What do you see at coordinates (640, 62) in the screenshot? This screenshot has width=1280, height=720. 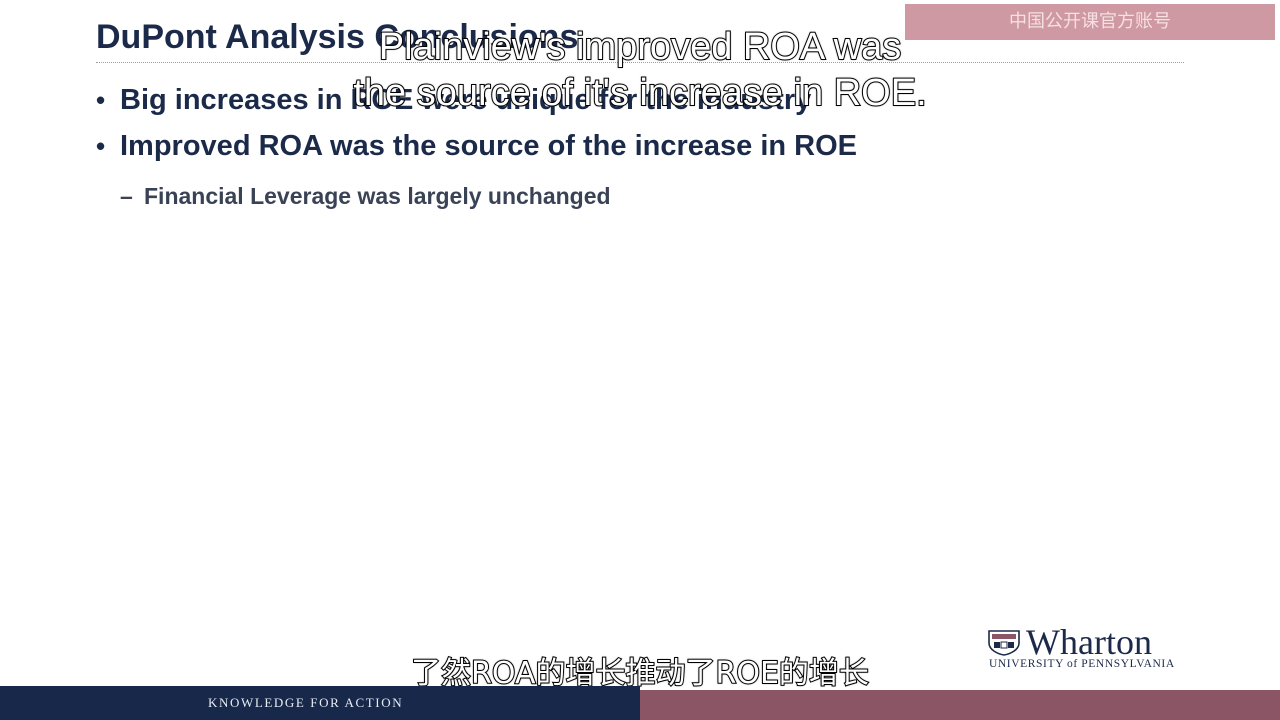 I see `title-divider` at bounding box center [640, 62].